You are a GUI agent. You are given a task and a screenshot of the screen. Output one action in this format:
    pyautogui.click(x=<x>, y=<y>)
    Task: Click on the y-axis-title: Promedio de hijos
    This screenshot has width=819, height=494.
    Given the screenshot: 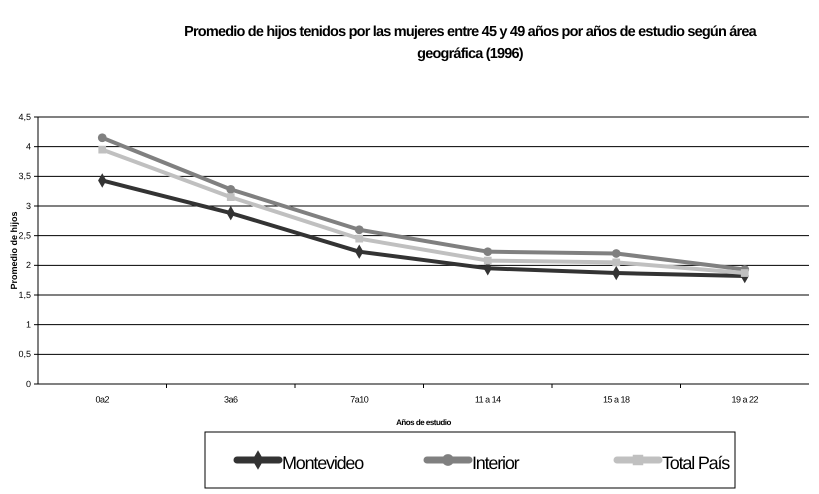 What is the action you would take?
    pyautogui.click(x=14, y=250)
    